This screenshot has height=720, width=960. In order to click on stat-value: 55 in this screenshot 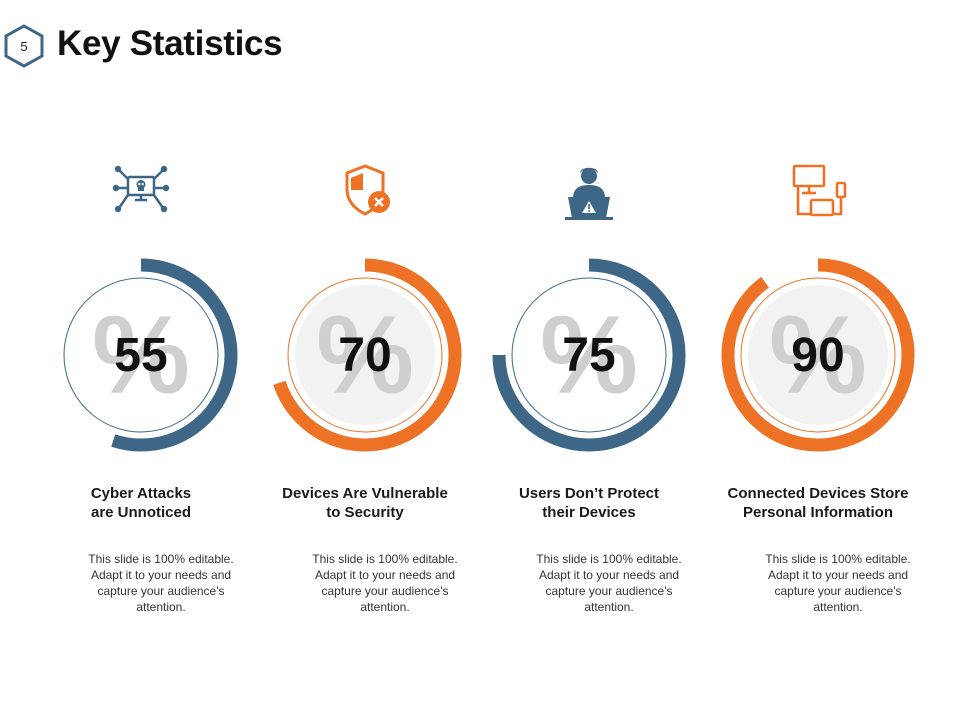, I will do `click(141, 355)`.